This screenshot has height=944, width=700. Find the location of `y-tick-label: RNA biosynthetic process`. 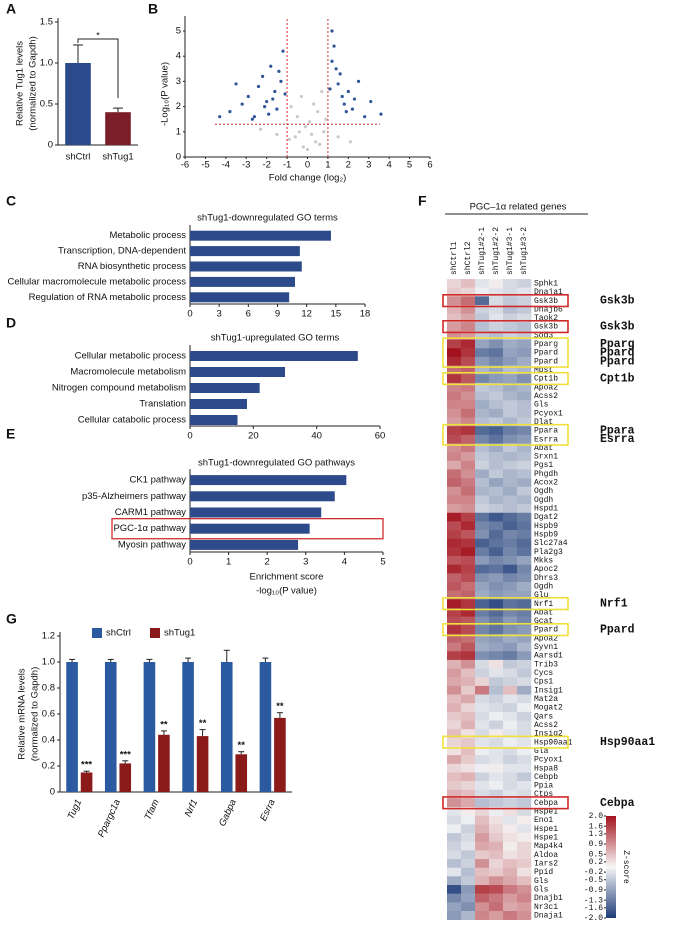

y-tick-label: RNA biosynthetic process is located at coordinates (132, 266).